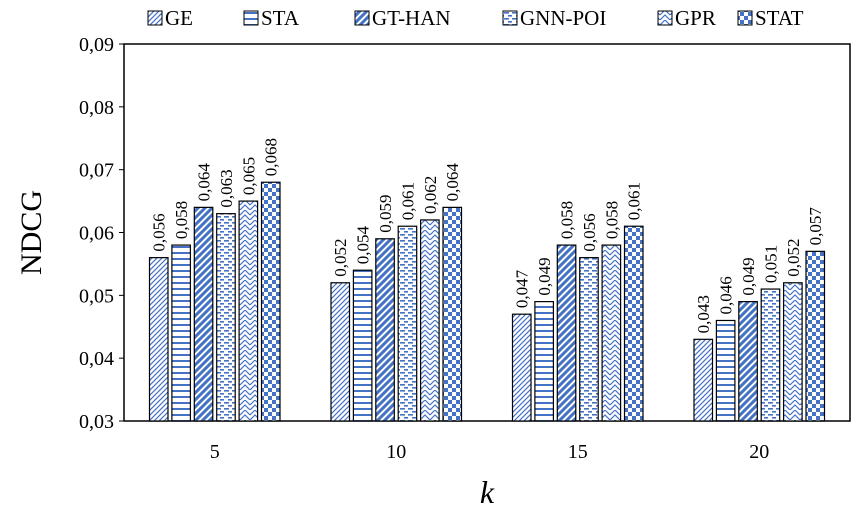  What do you see at coordinates (770, 355) in the screenshot?
I see `bar-gnn-poi-k20` at bounding box center [770, 355].